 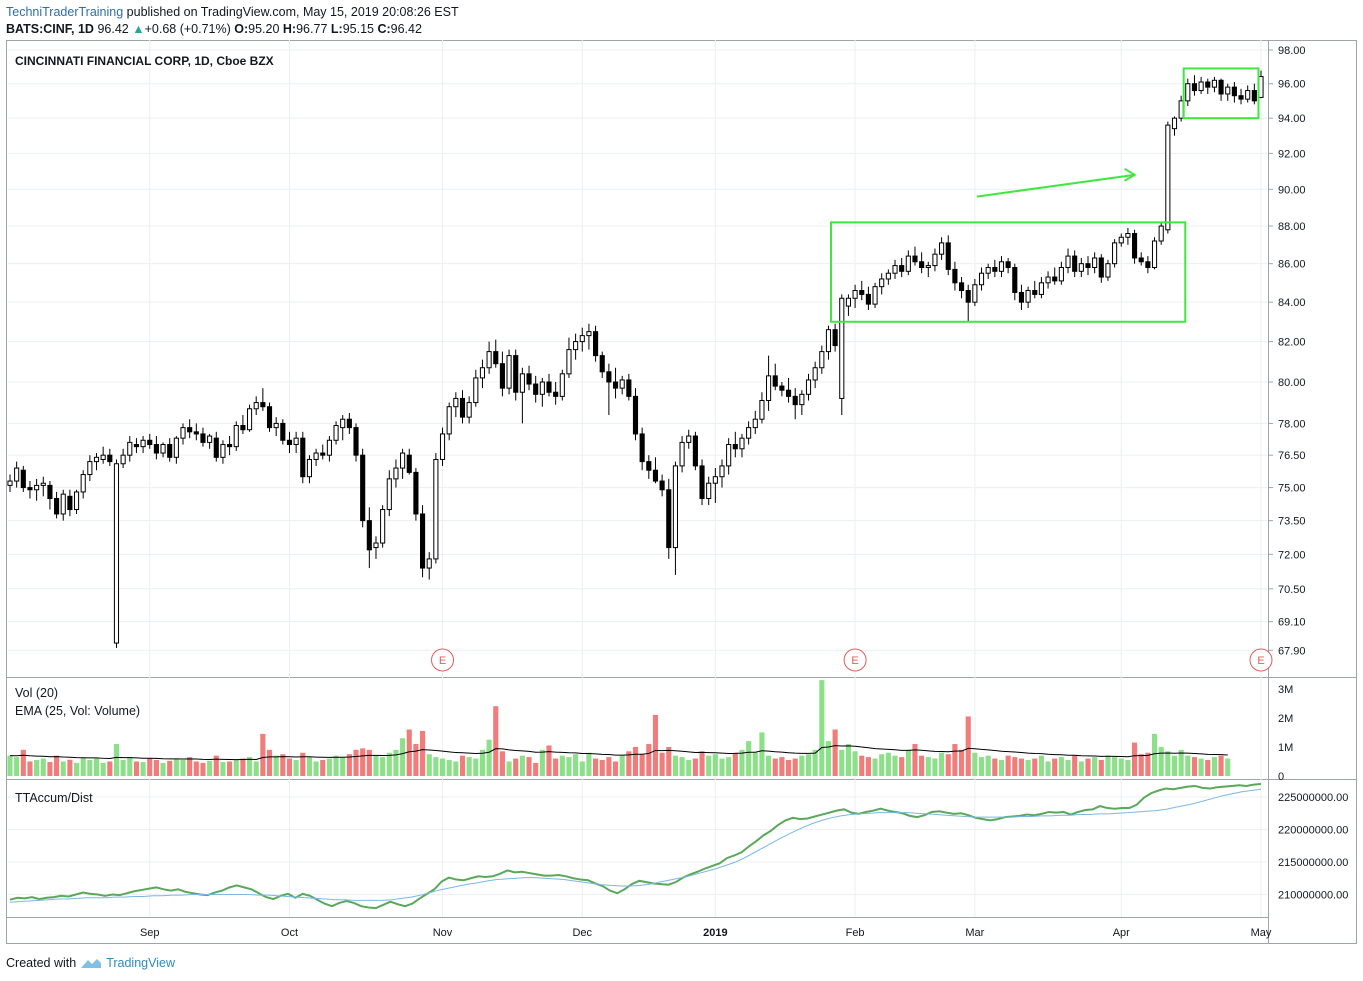 I want to click on time-tick-label: Dec, so click(x=582, y=933).